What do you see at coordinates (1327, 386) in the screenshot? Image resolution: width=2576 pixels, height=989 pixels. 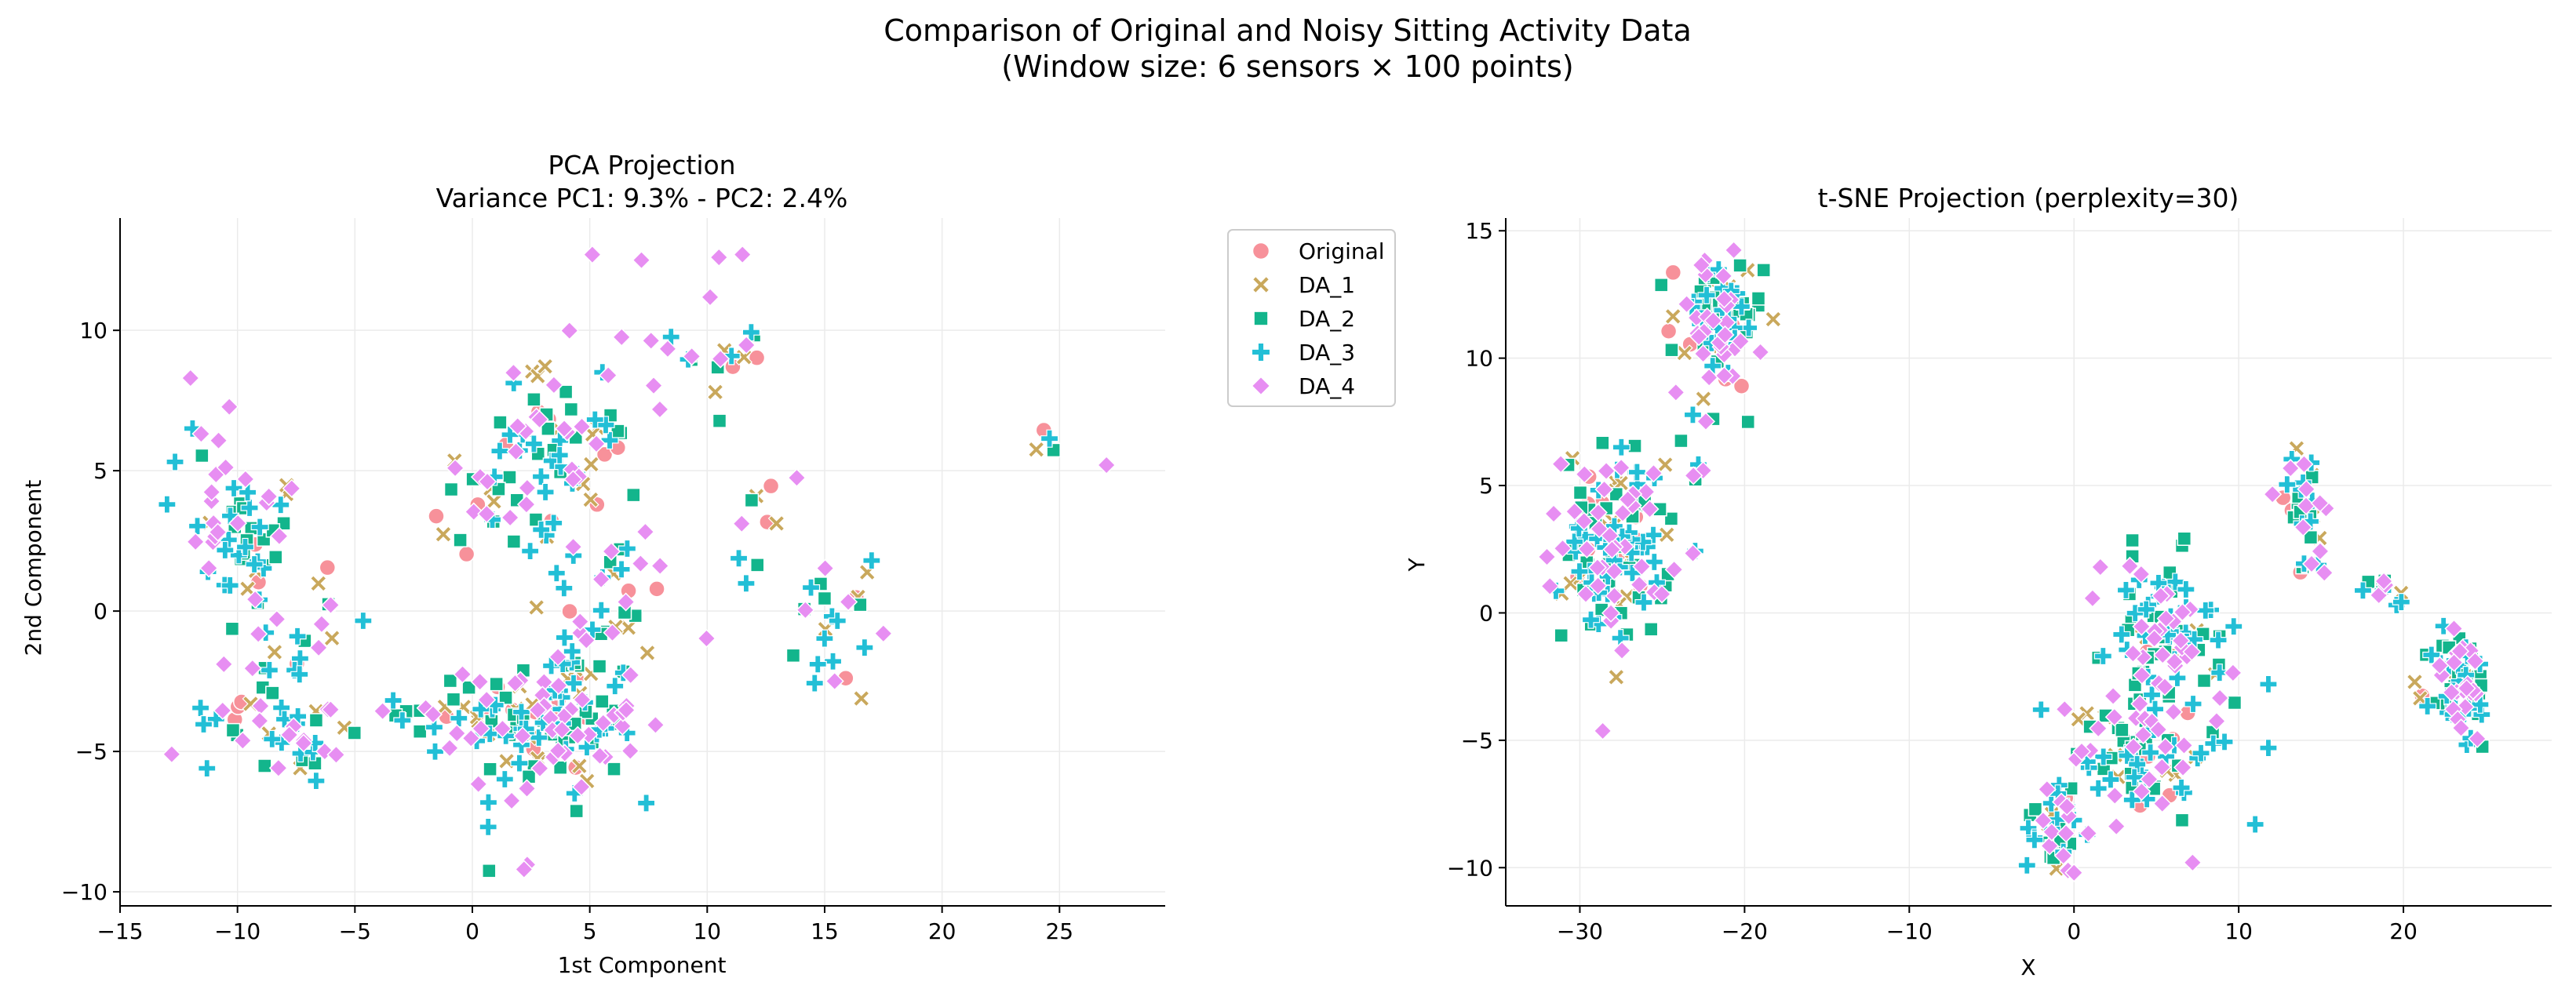 I see `legend-label-da4: DA_4` at bounding box center [1327, 386].